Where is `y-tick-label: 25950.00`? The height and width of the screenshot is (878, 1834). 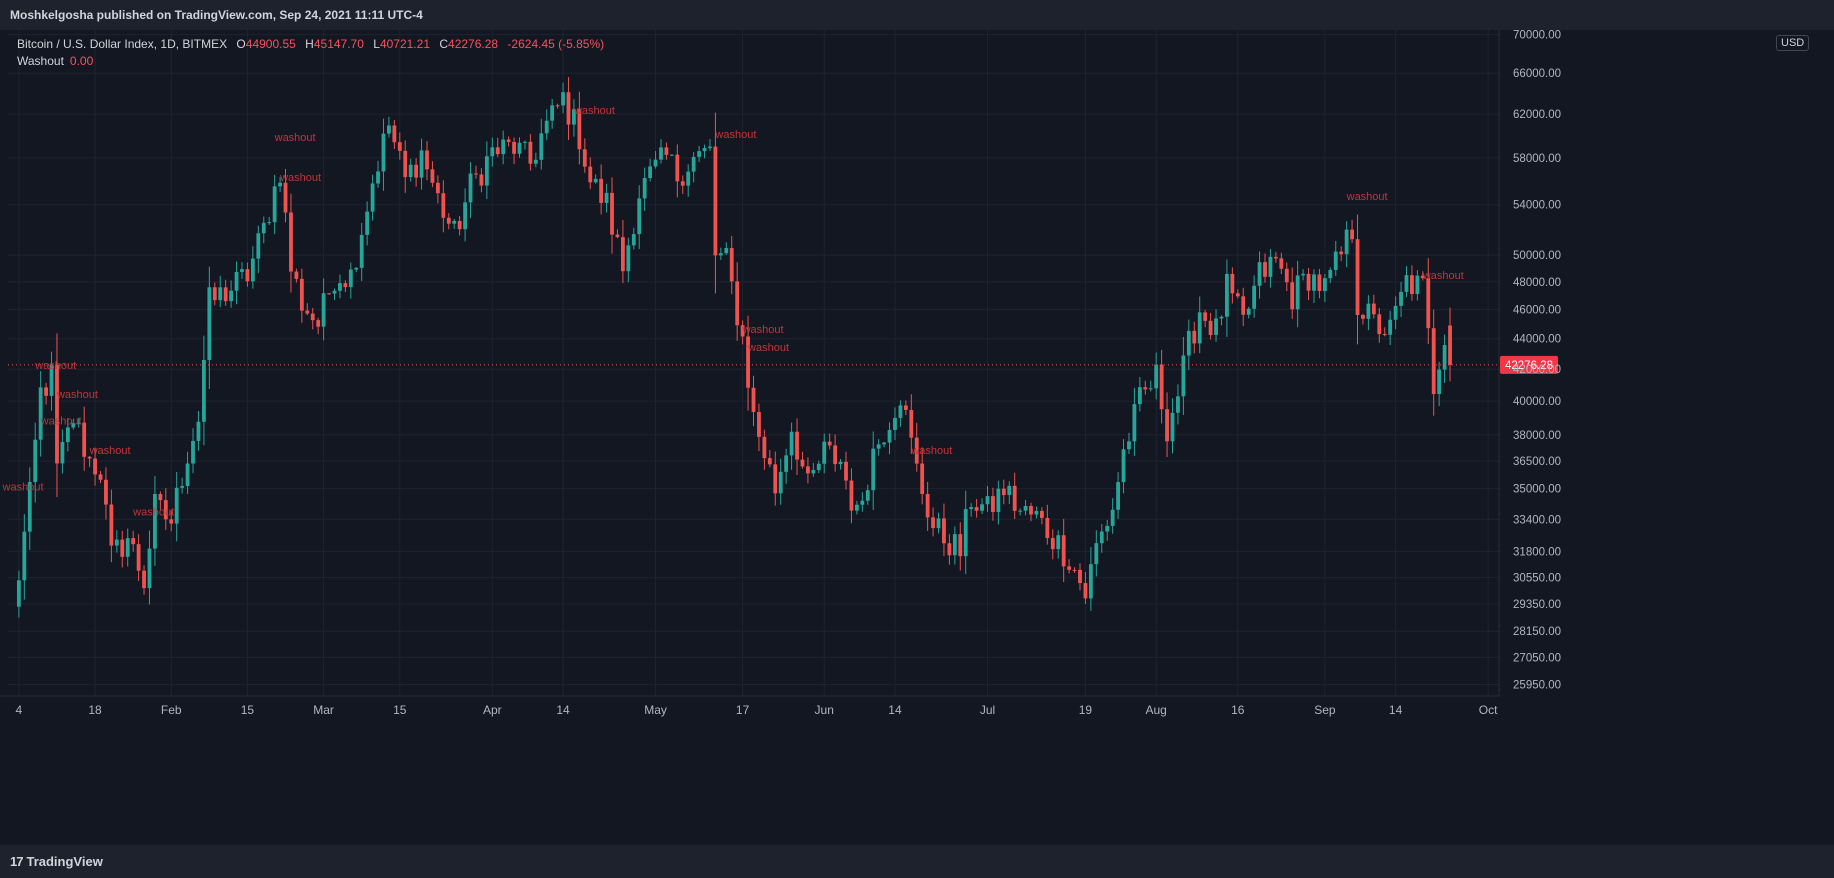
y-tick-label: 25950.00 is located at coordinates (1537, 686).